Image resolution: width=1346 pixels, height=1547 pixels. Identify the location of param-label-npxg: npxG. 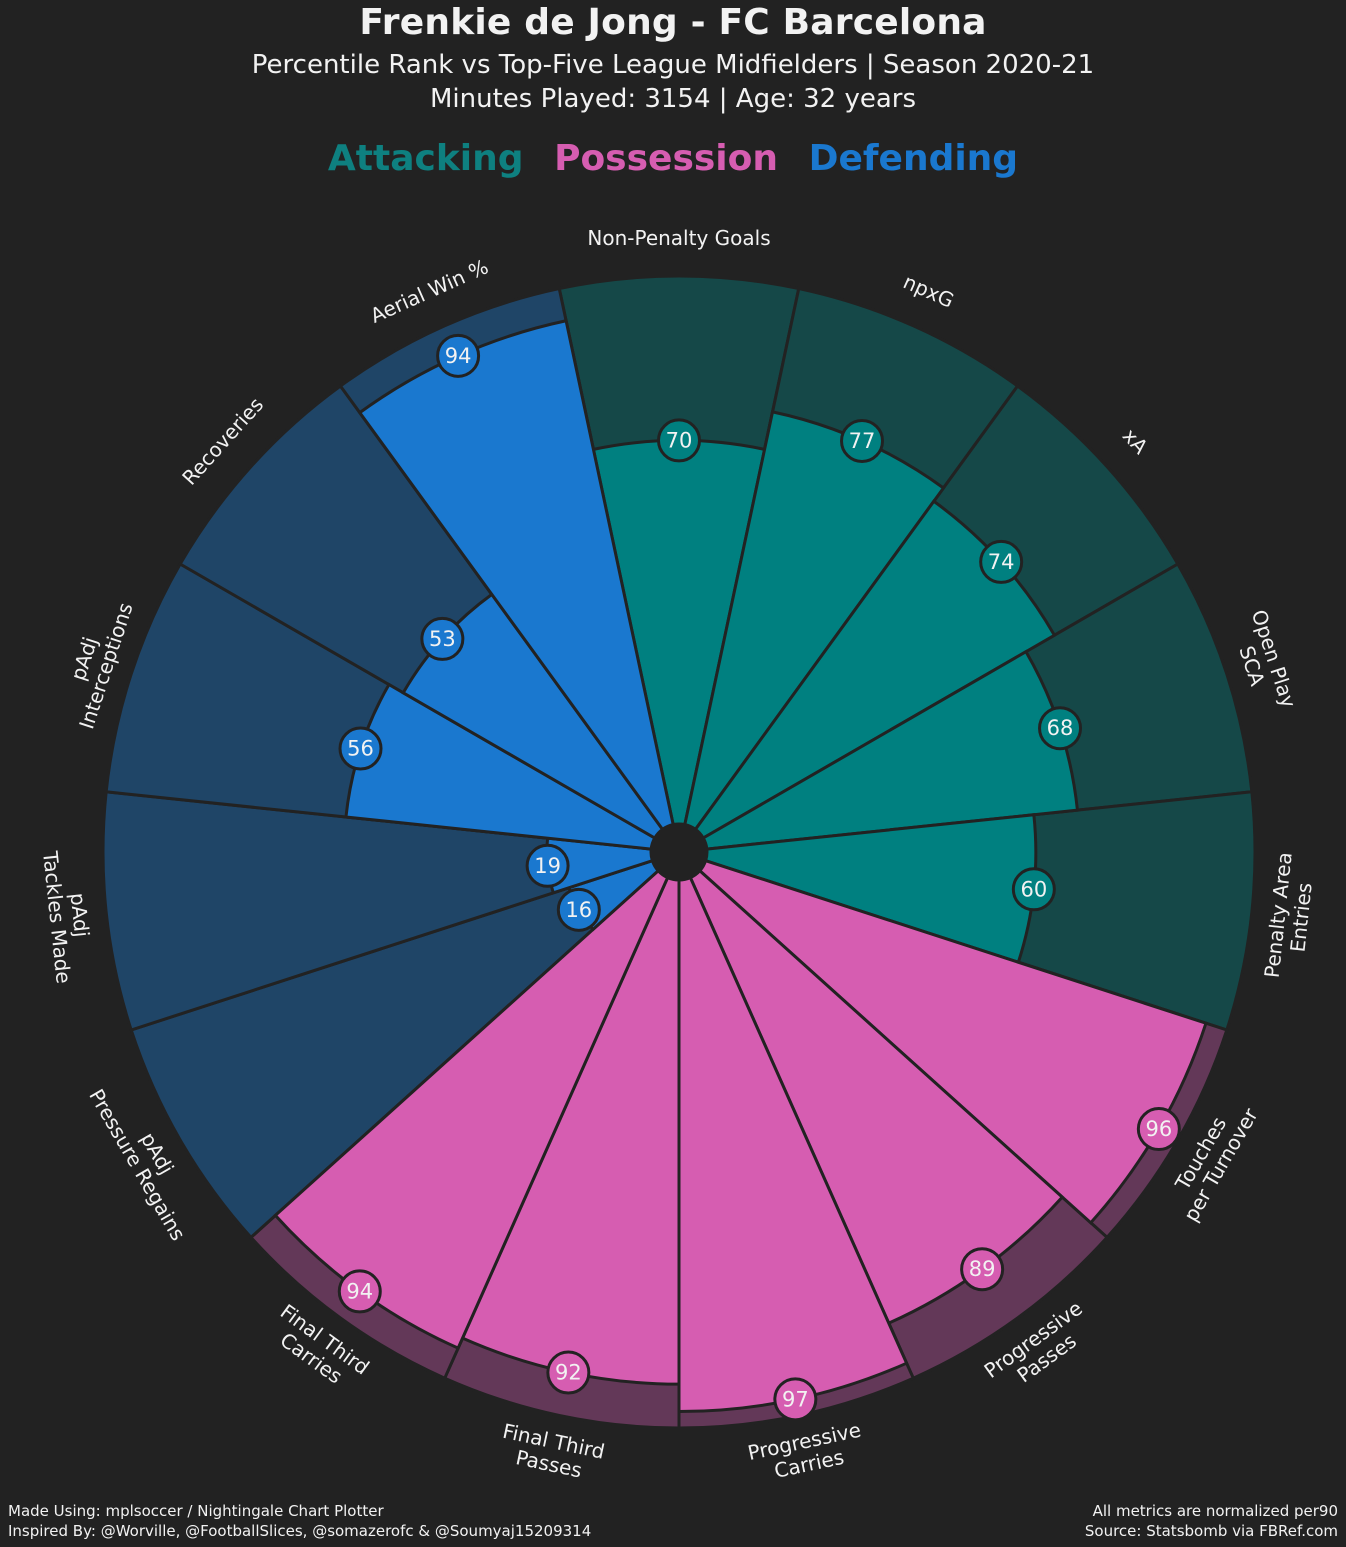
(929, 290).